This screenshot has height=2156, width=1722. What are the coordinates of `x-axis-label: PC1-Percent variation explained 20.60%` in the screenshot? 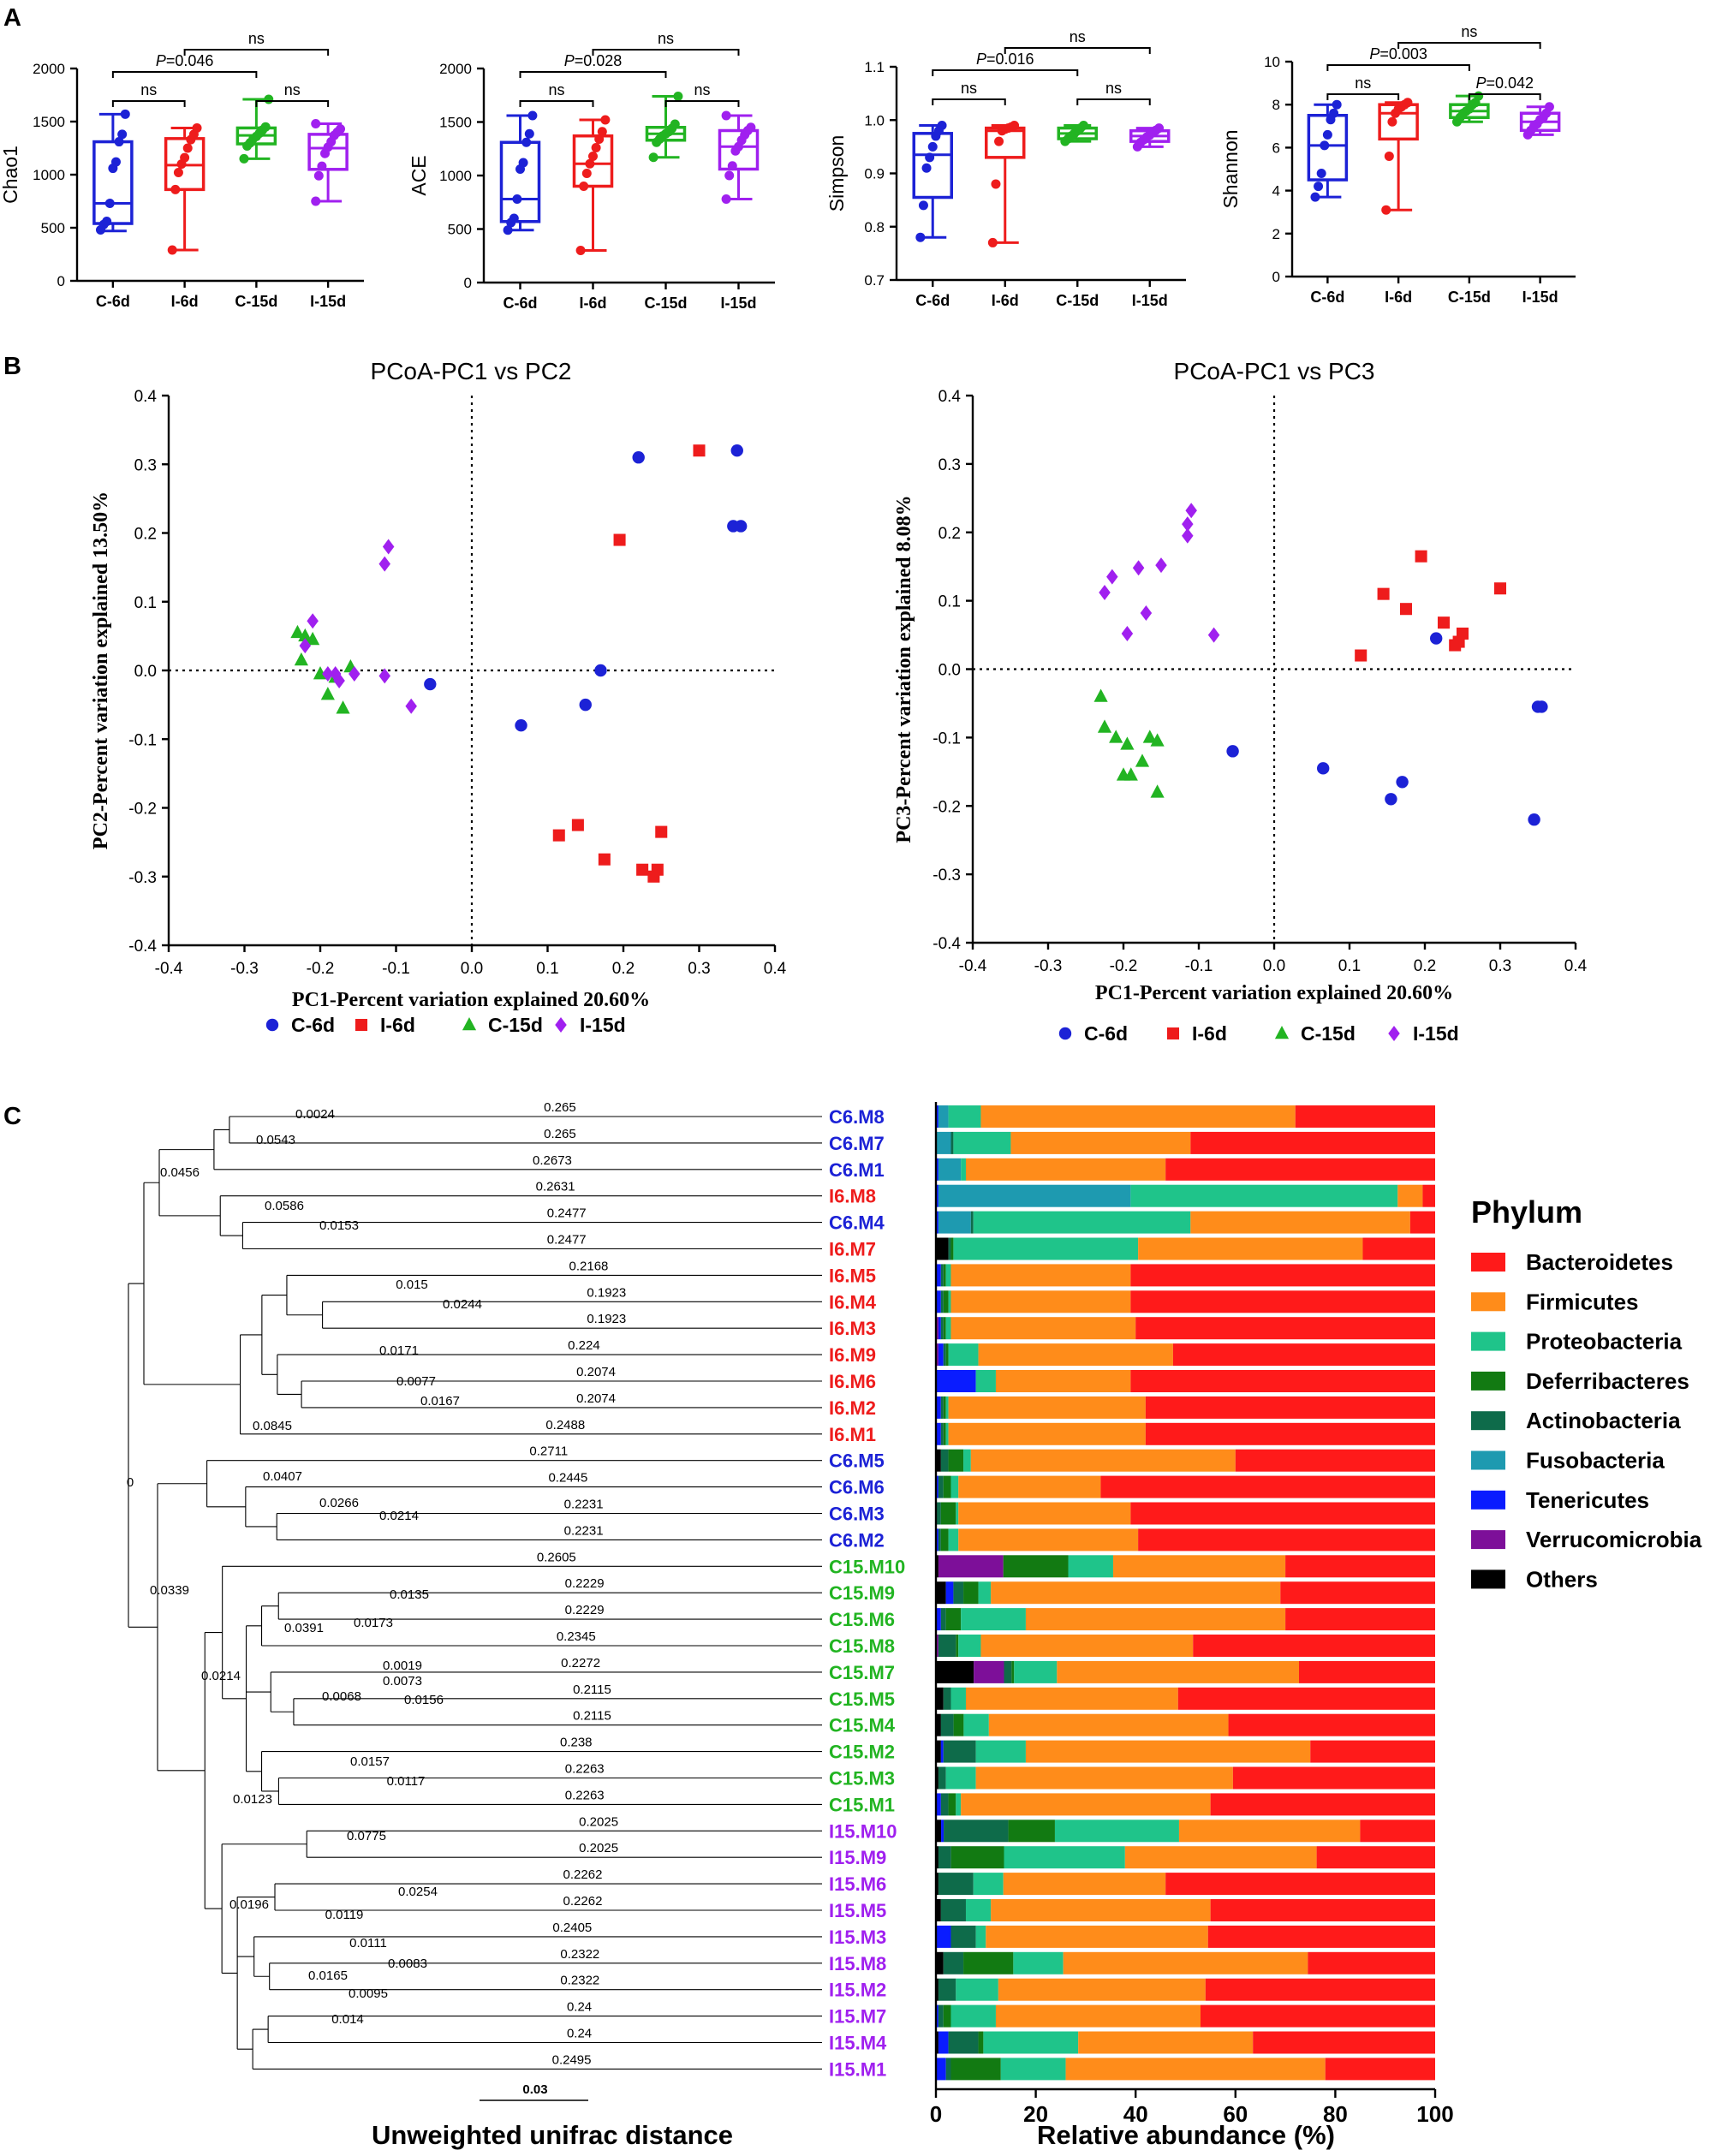 It's located at (1274, 993).